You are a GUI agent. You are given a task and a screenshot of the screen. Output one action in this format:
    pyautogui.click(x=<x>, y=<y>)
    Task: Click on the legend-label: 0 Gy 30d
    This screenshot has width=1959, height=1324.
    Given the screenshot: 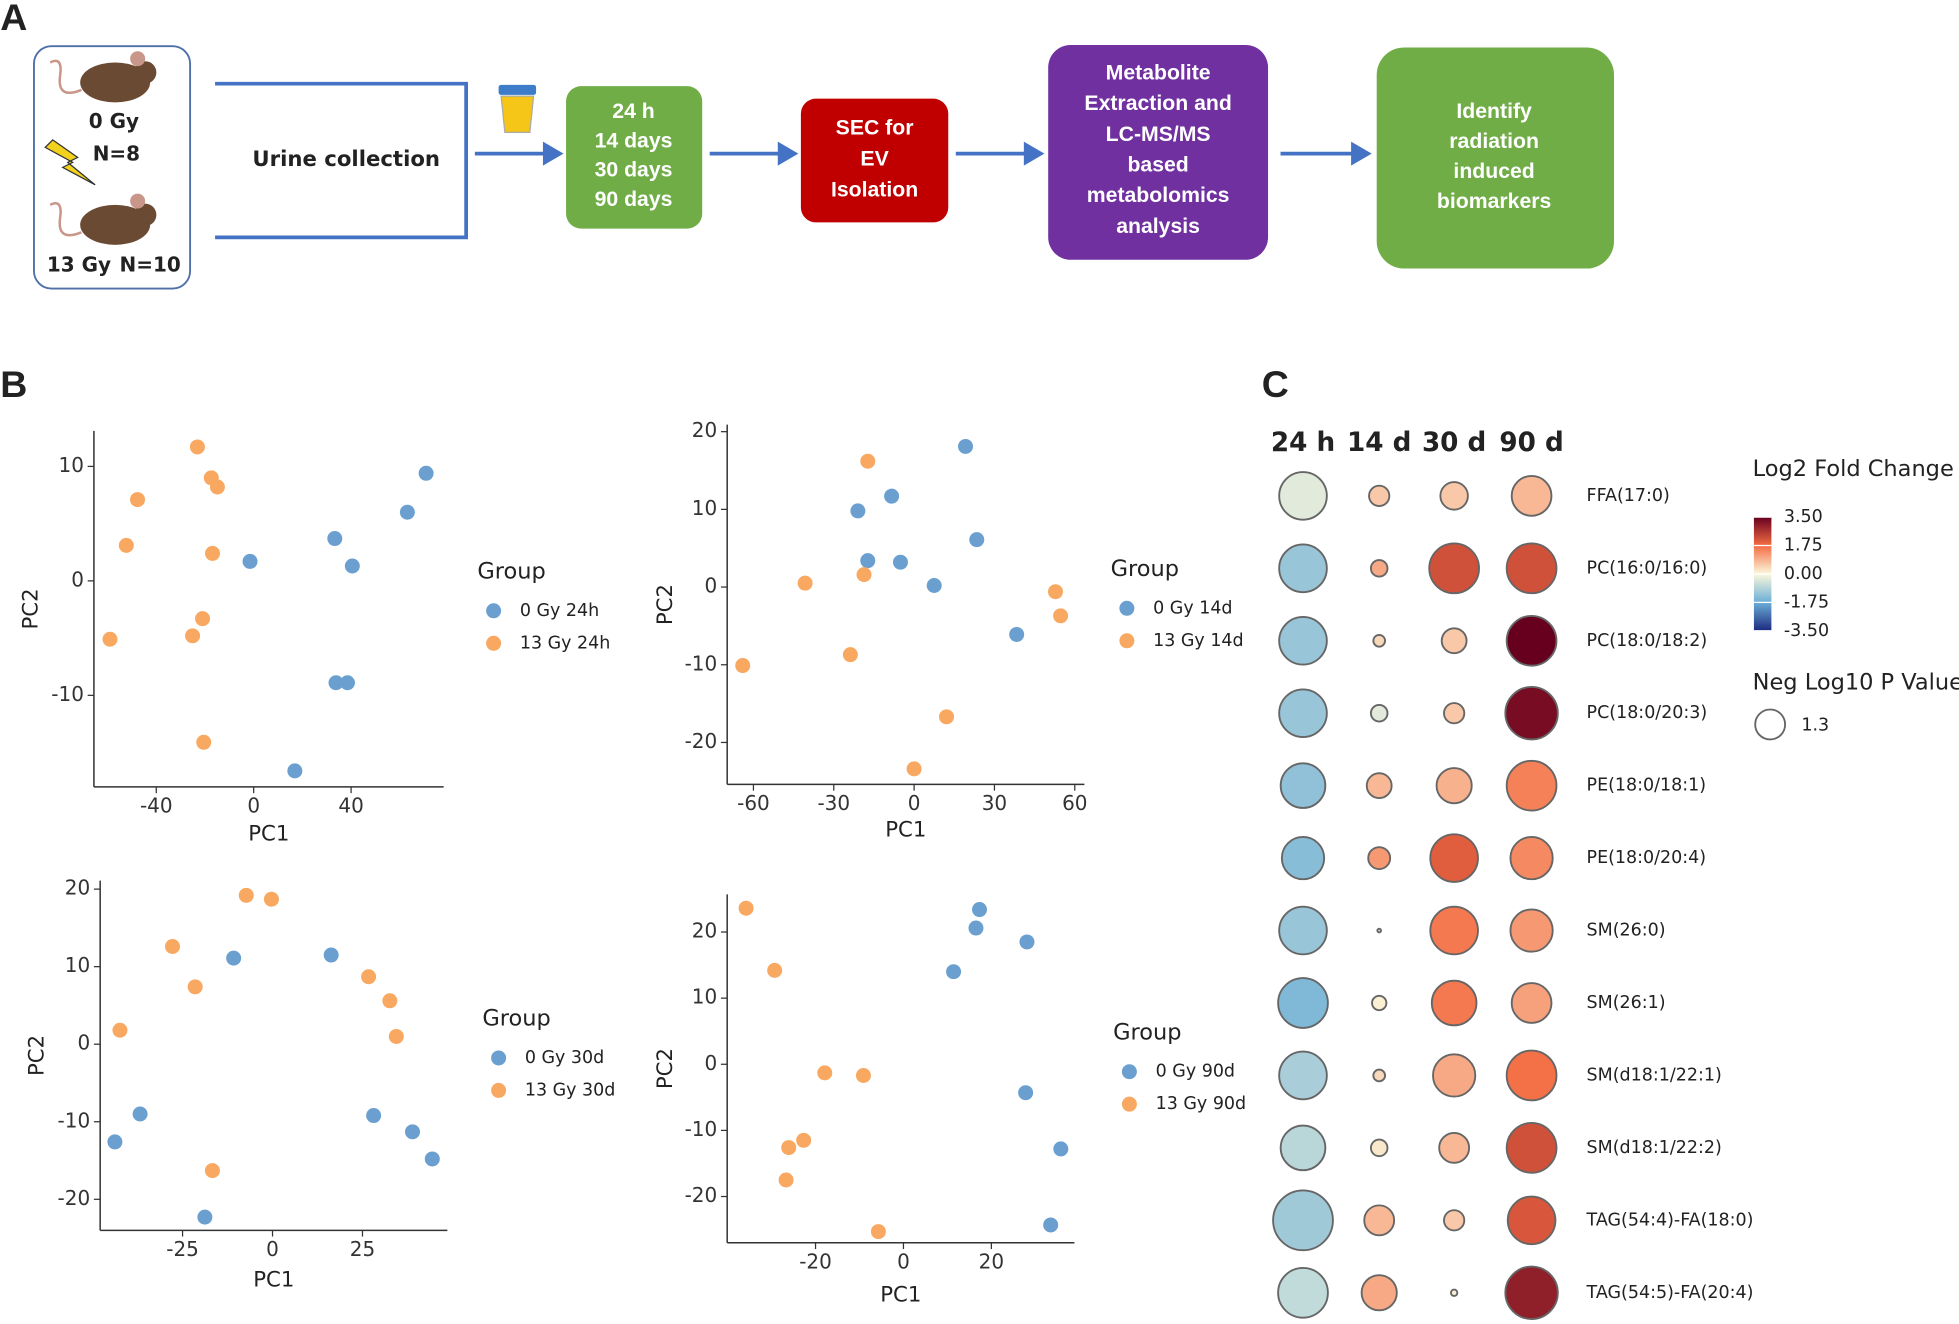 What is the action you would take?
    pyautogui.click(x=564, y=1058)
    